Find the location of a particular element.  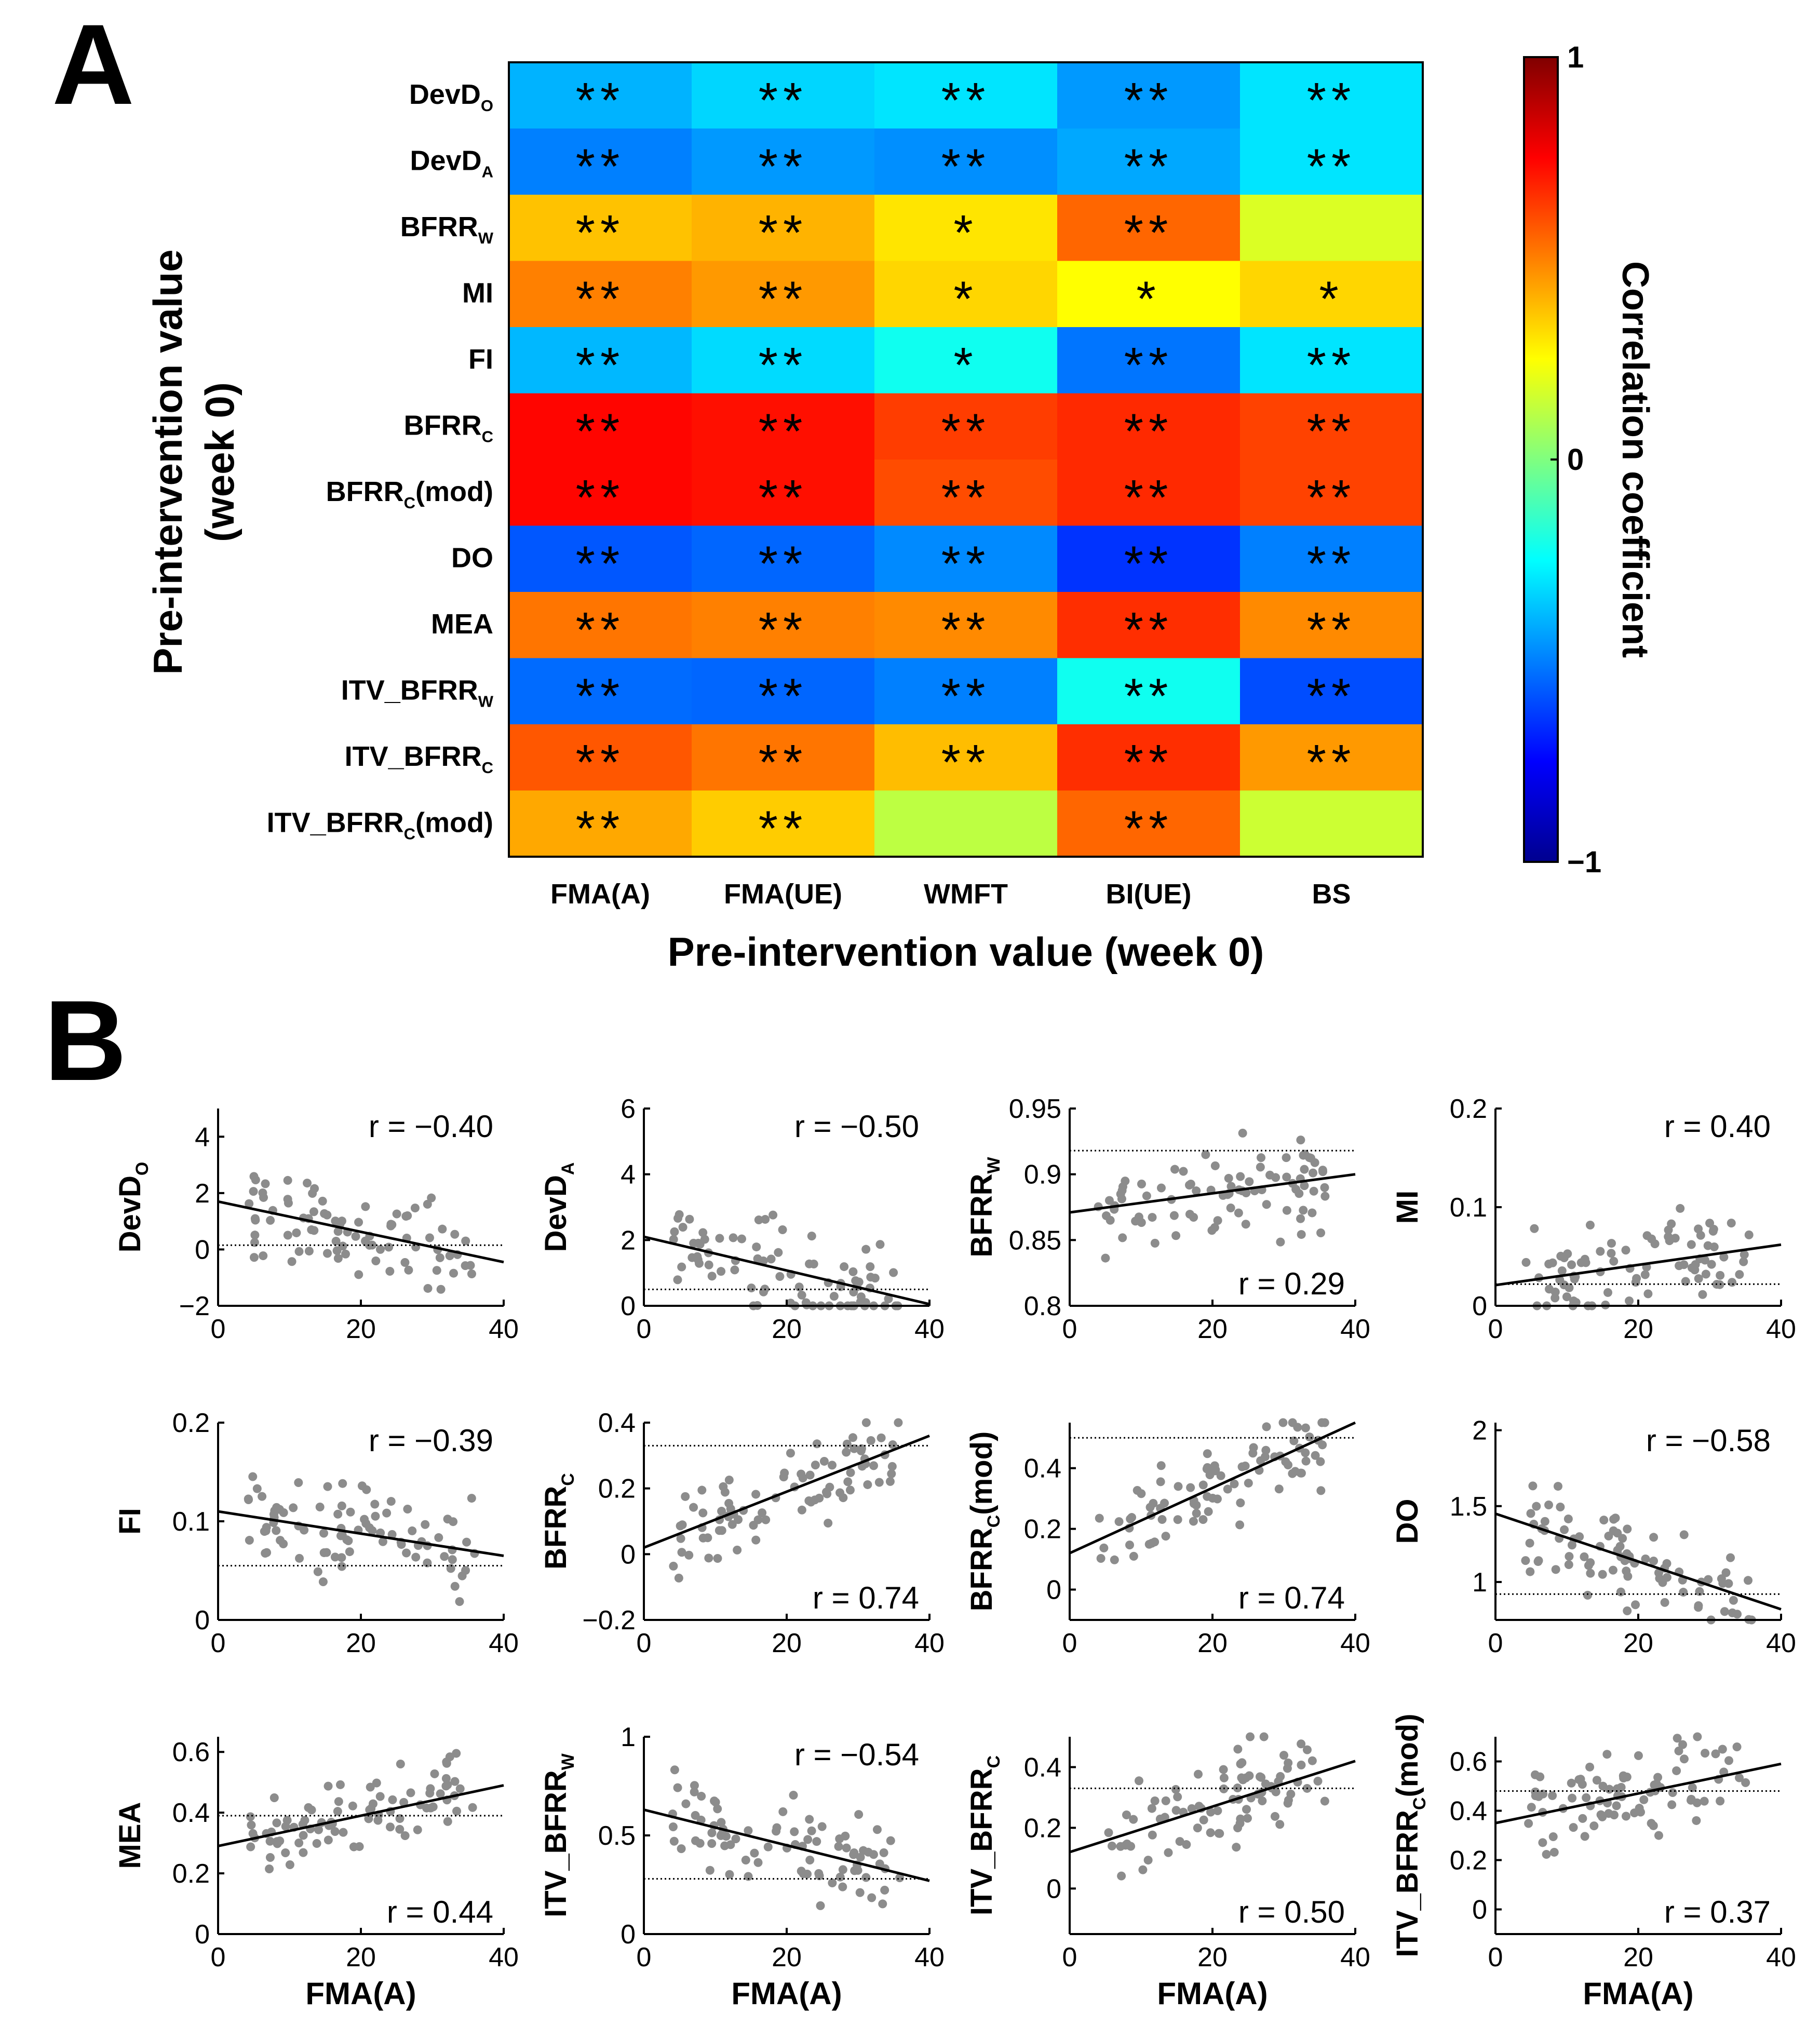

correlation-label: r = 0.74 is located at coordinates (866, 1598).